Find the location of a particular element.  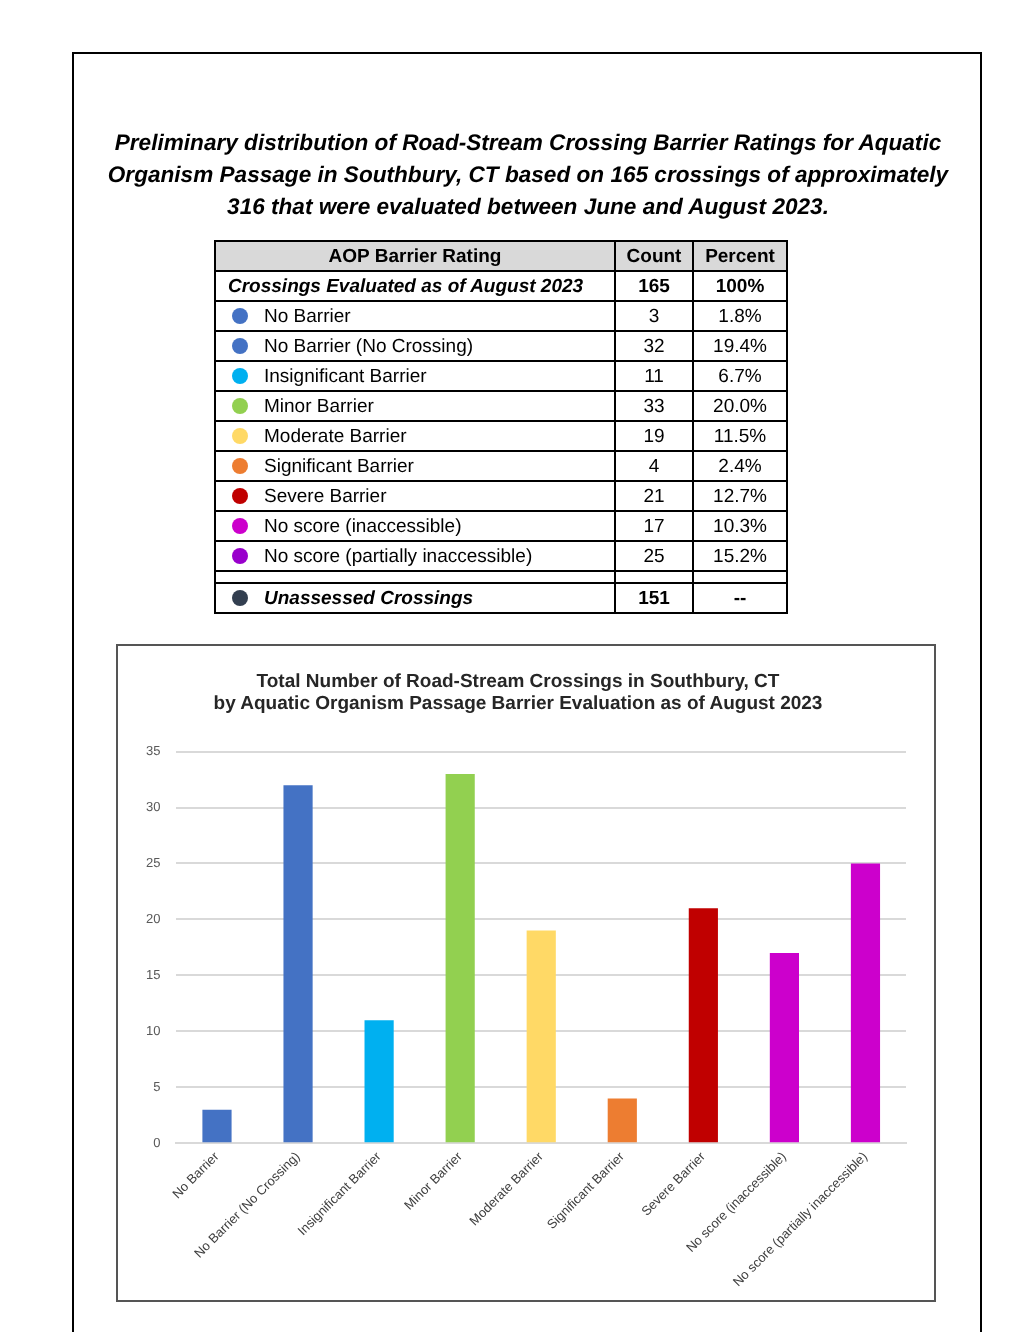

text: AOP Barrier Rating is located at coordinates (415, 256).